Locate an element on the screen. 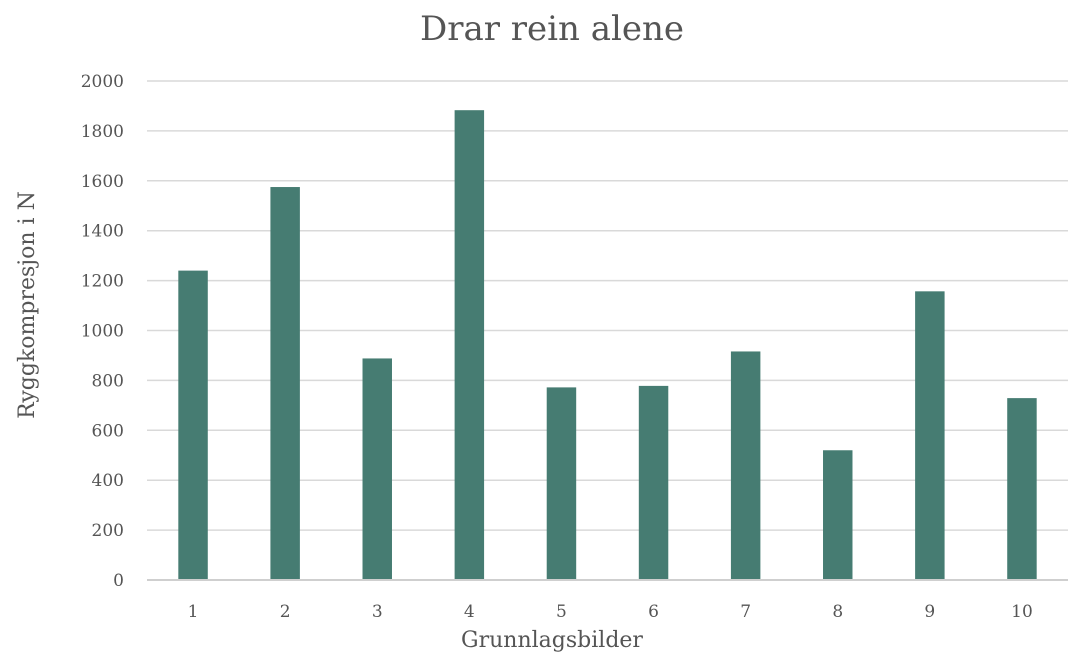 This screenshot has height=655, width=1068. x-tick-label: 6 is located at coordinates (653, 612).